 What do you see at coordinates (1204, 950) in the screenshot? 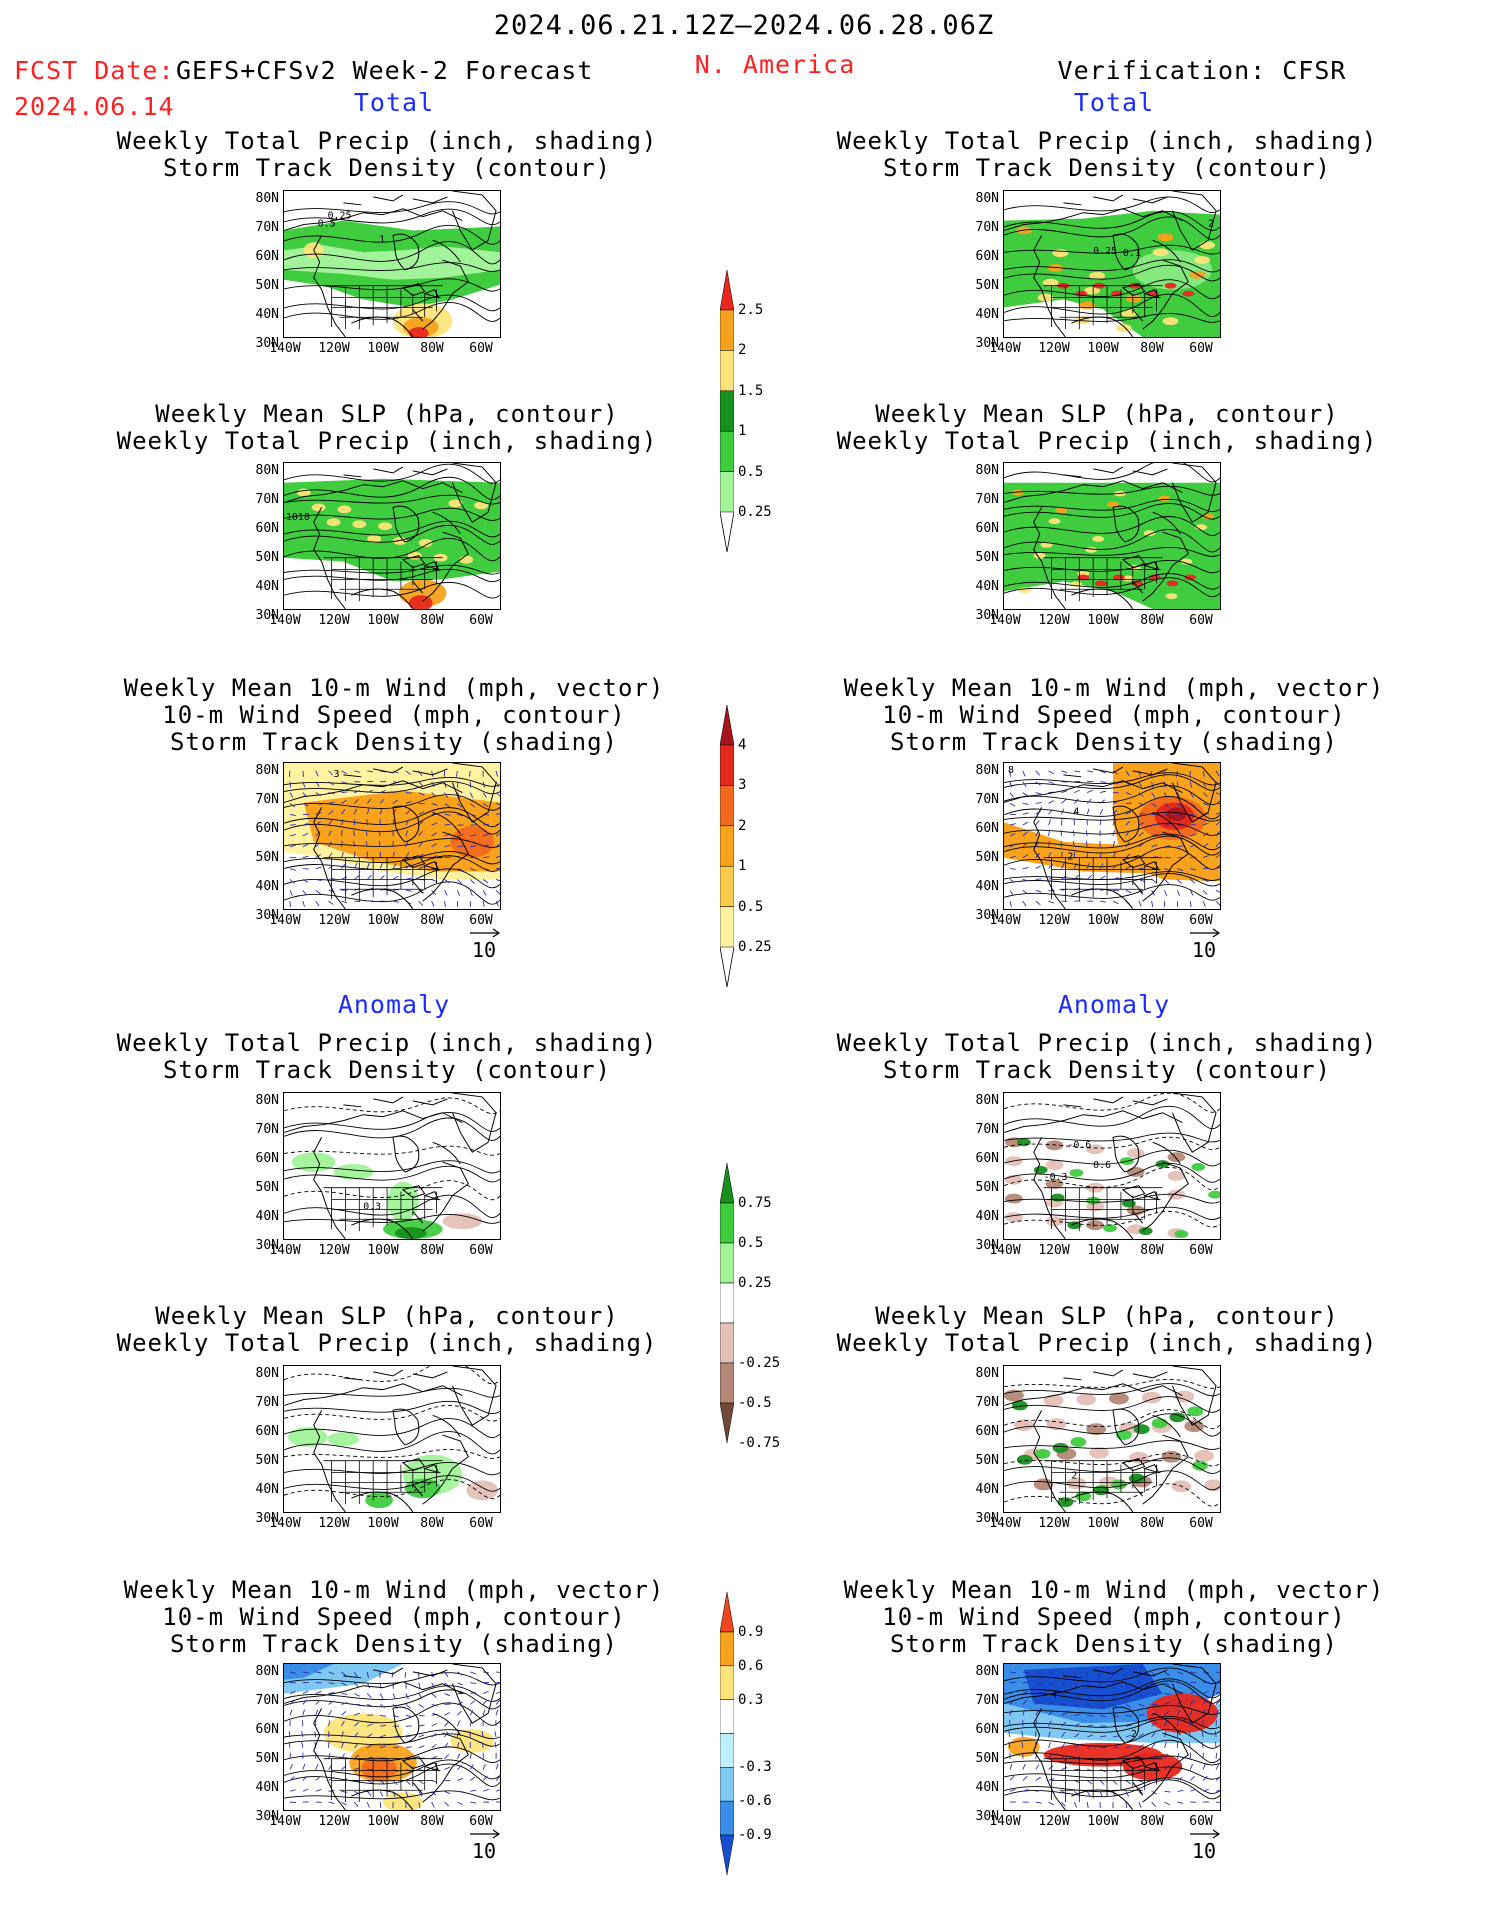
I see `vector-reference-value: 10` at bounding box center [1204, 950].